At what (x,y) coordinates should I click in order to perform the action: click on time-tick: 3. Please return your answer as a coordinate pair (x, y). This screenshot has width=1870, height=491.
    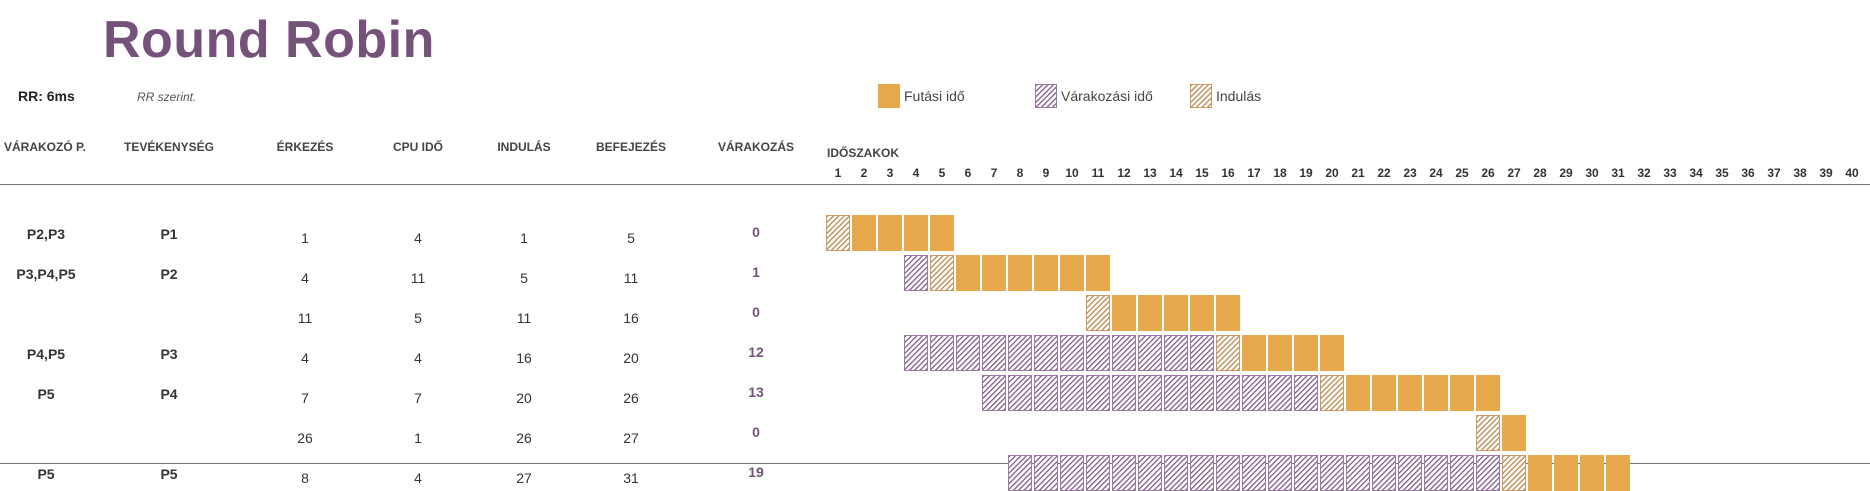
    Looking at the image, I should click on (890, 173).